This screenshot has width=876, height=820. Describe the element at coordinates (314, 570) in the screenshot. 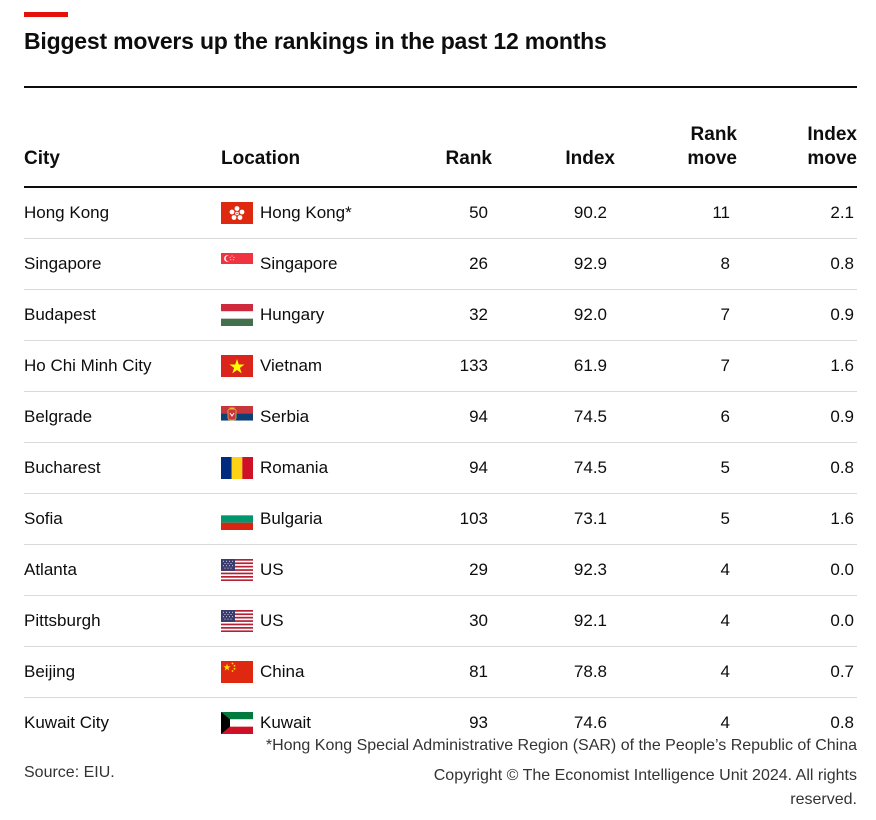

I see `location-cell: US` at that location.